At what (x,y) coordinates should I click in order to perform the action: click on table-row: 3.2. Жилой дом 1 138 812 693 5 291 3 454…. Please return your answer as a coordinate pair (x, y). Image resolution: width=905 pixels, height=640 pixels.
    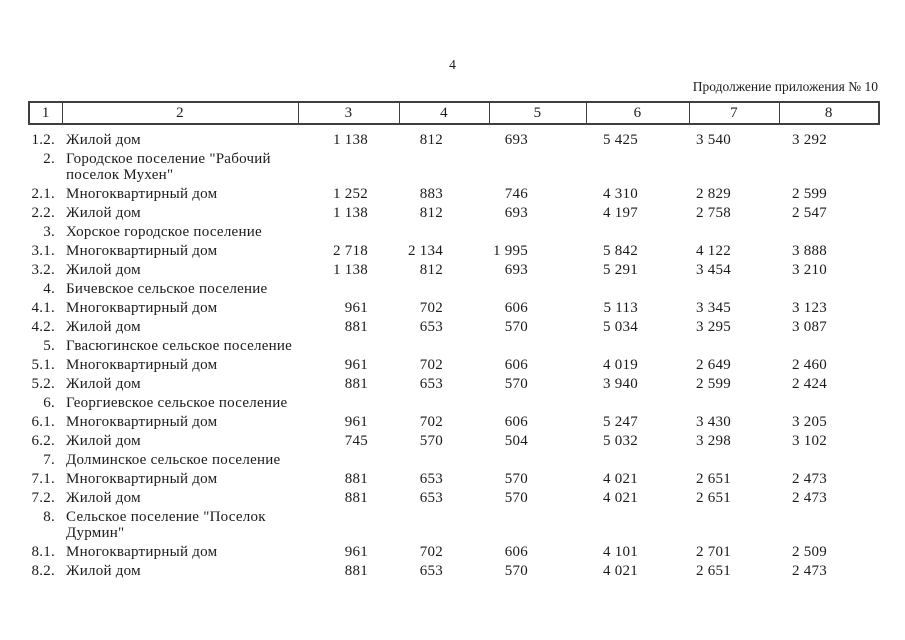
    Looking at the image, I should click on (454, 268).